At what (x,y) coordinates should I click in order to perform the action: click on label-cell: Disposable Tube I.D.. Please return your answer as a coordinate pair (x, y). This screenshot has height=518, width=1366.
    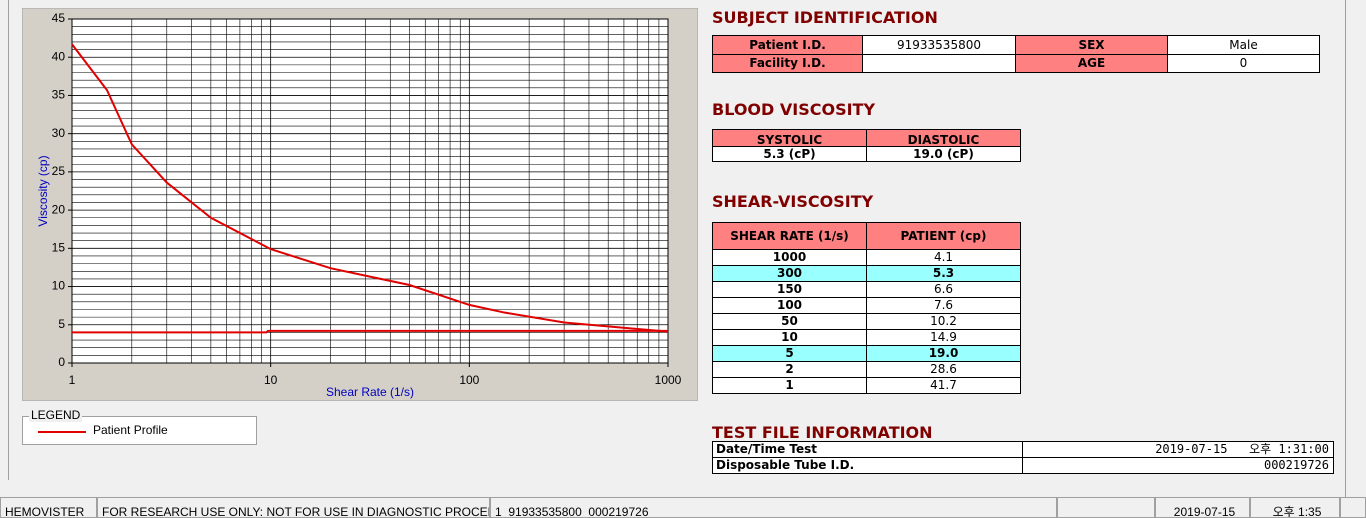
    Looking at the image, I should click on (867, 465).